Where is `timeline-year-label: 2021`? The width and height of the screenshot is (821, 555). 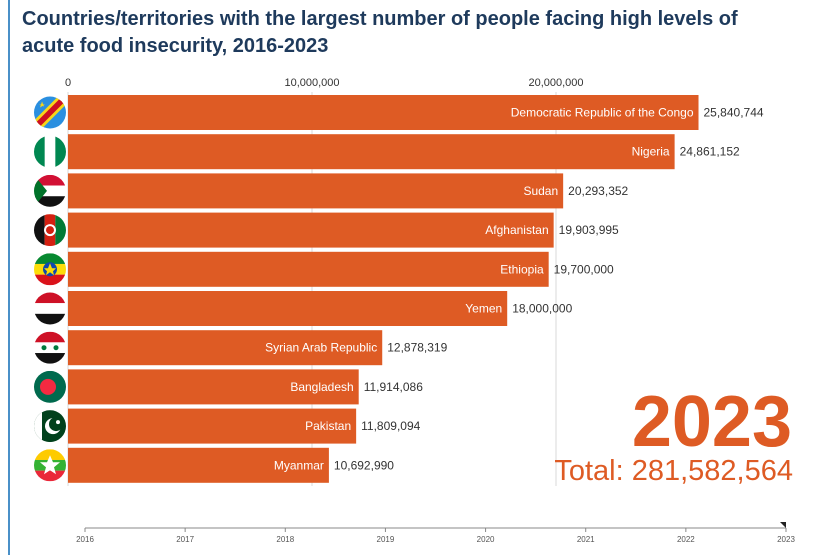 timeline-year-label: 2021 is located at coordinates (586, 539).